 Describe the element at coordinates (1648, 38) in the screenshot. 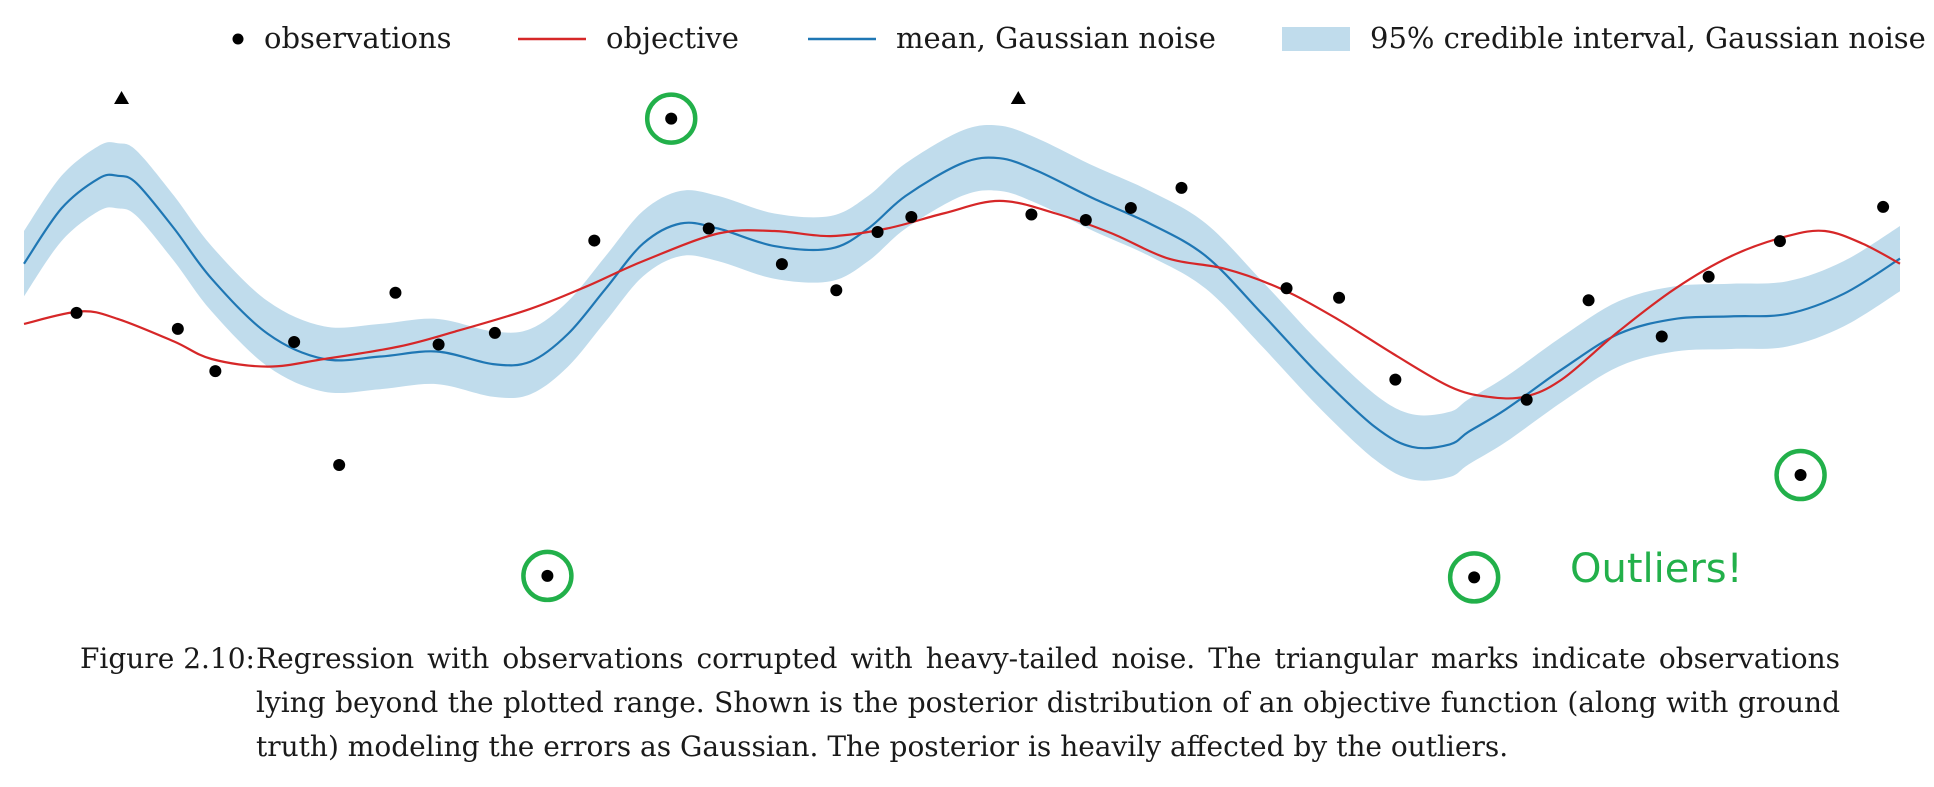

I see `legend-interval-label: 95% credible interval, Gaussian noise` at that location.